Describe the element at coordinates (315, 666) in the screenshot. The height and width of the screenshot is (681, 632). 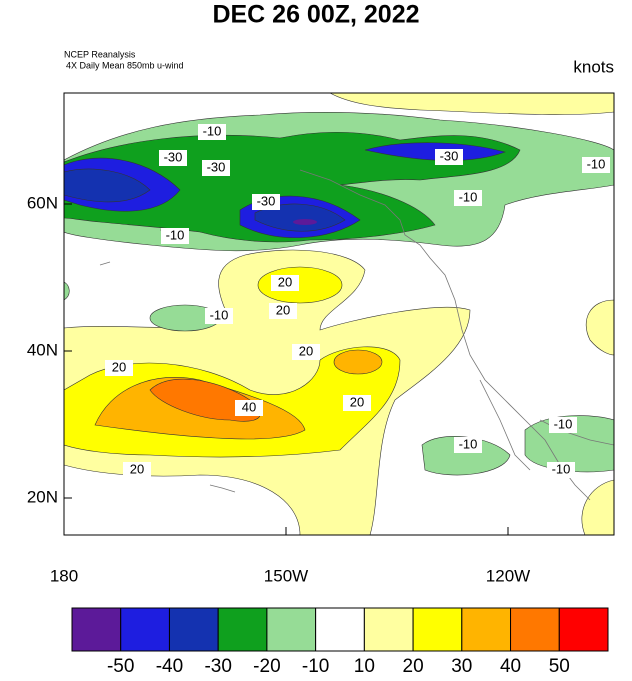
I see `colorbar-label: -10` at that location.